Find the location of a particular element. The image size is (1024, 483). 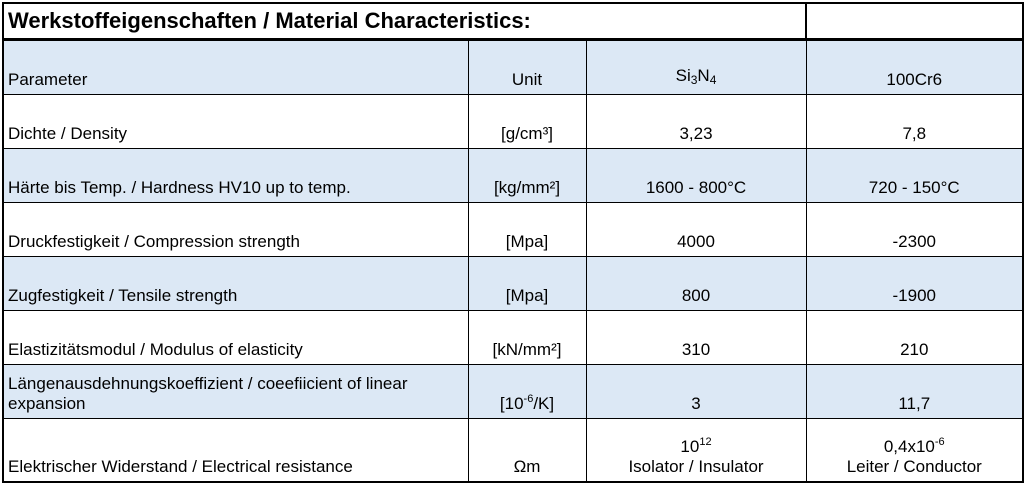

unit-cell: [10-6/K] is located at coordinates (527, 391).